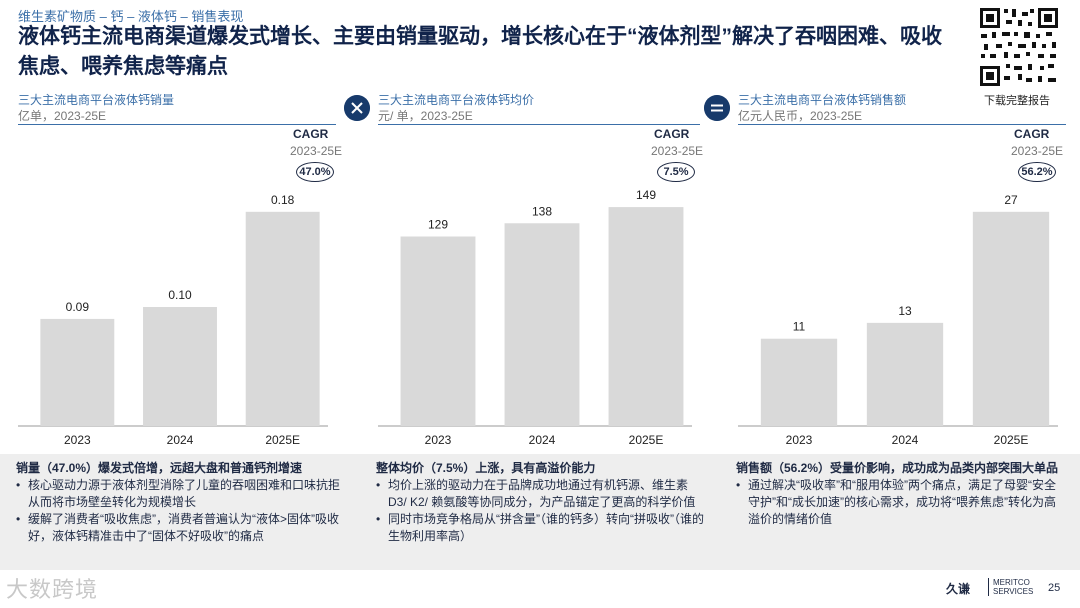 The height and width of the screenshot is (608, 1080). I want to click on panel-1-cagr-value: 47.0%, so click(315, 172).